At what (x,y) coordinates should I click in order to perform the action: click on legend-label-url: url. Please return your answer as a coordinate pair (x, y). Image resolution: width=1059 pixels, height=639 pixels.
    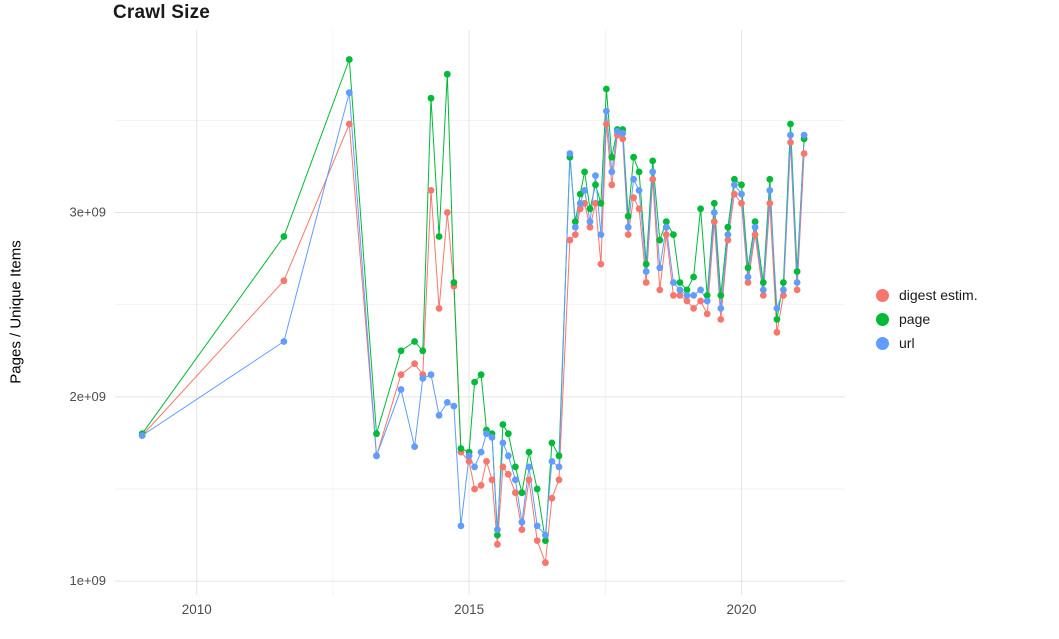
    Looking at the image, I should click on (907, 343).